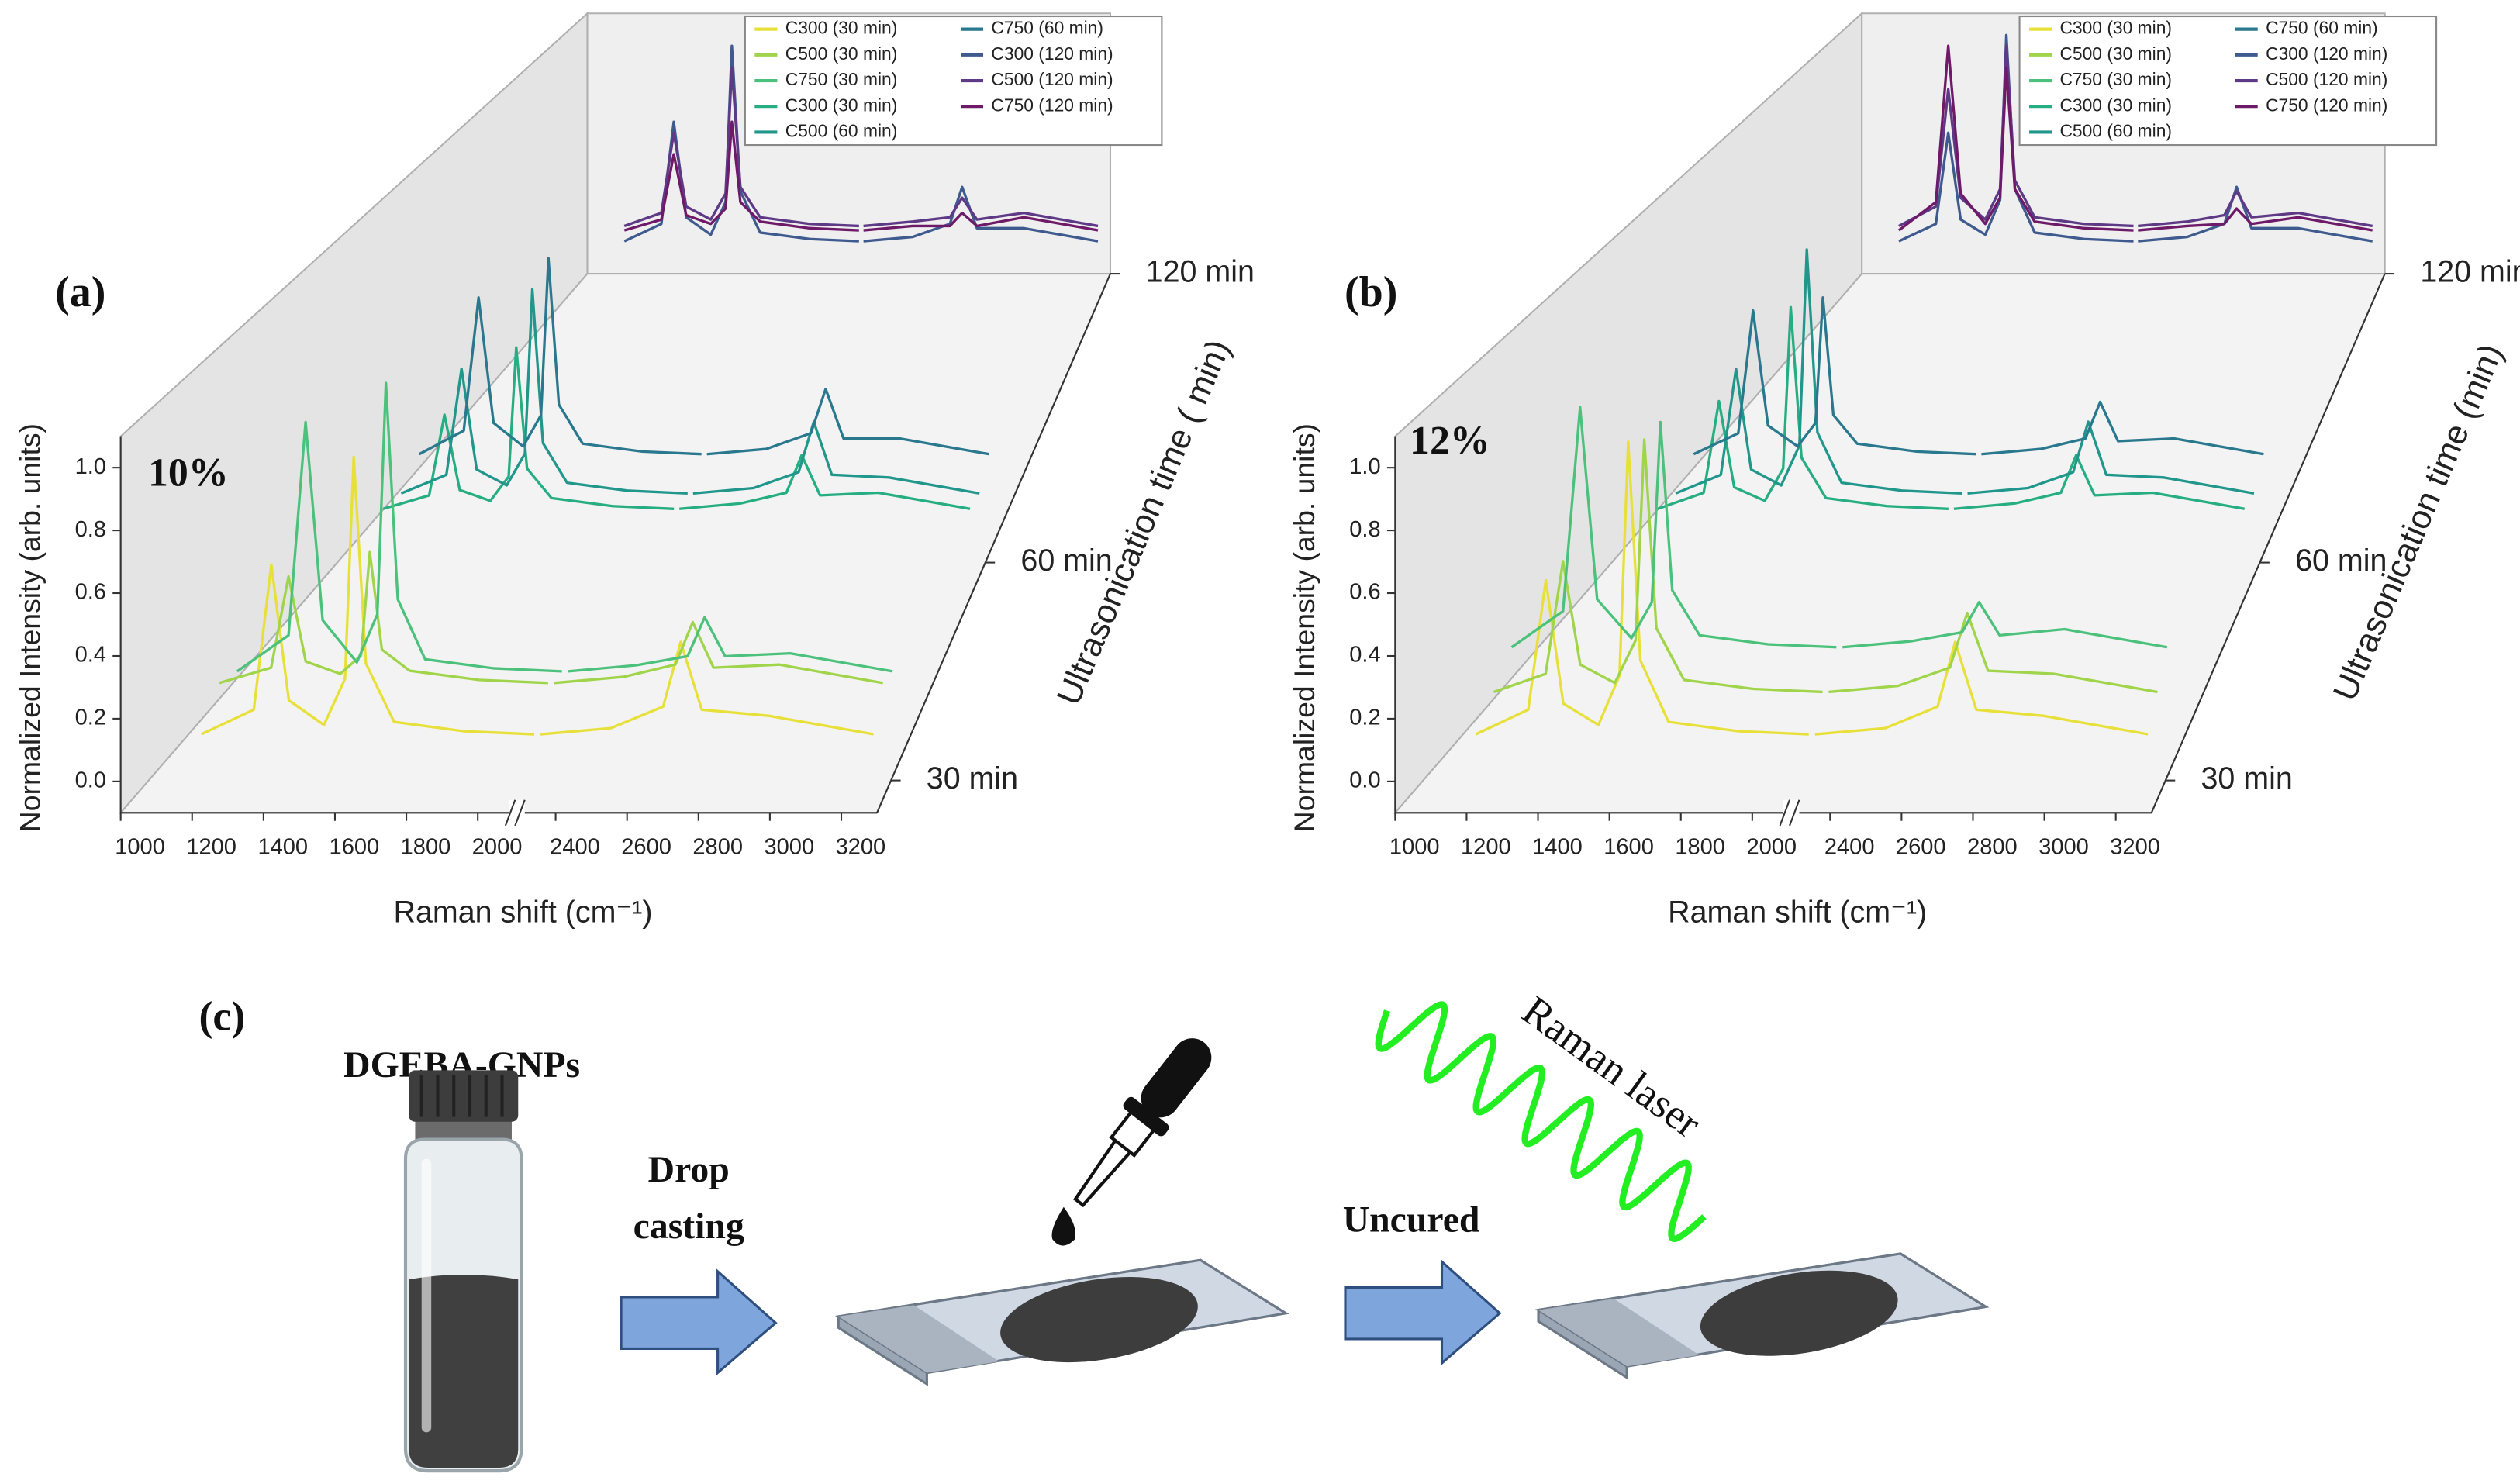  What do you see at coordinates (1364, 593) in the screenshot?
I see `y-tick-label: 0.6` at bounding box center [1364, 593].